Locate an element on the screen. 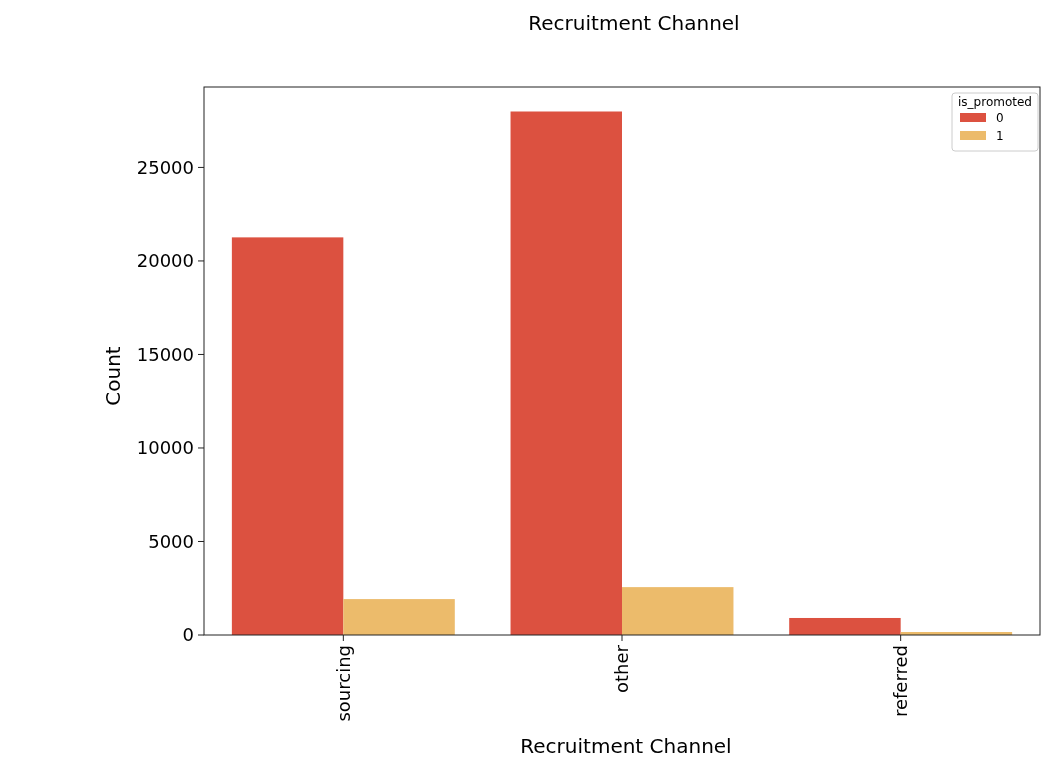 The image size is (1044, 760). y-tick-label: 20000 is located at coordinates (165, 261).